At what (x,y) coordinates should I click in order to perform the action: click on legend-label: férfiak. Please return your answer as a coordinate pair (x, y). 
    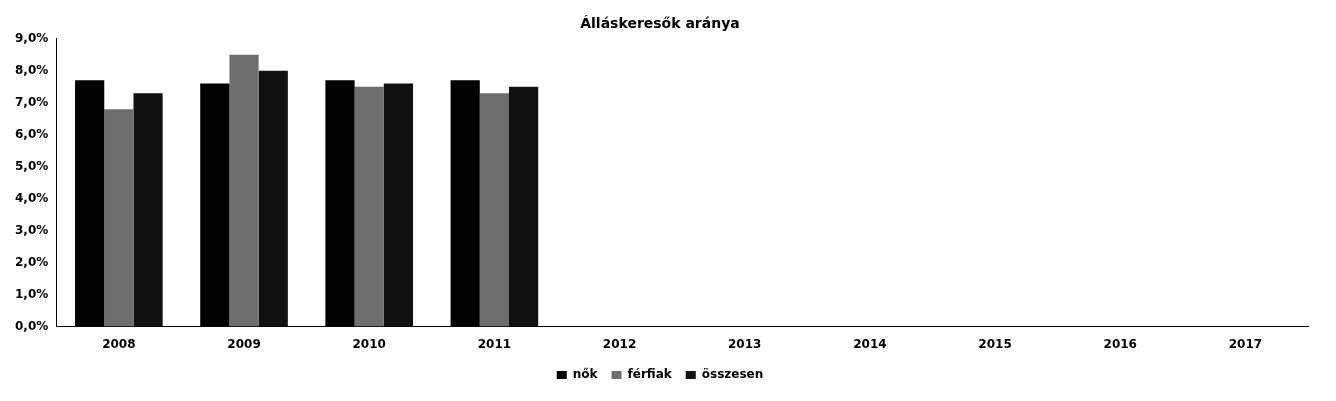
    Looking at the image, I should click on (650, 374).